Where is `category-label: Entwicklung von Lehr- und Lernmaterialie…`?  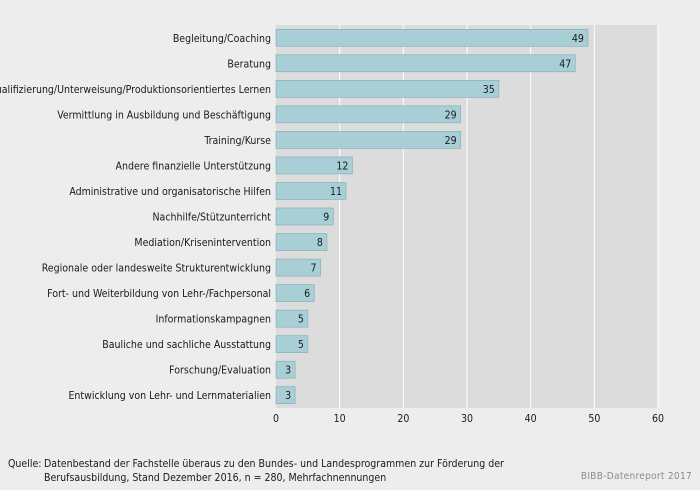 category-label: Entwicklung von Lehr- und Lernmaterialie… is located at coordinates (169, 396).